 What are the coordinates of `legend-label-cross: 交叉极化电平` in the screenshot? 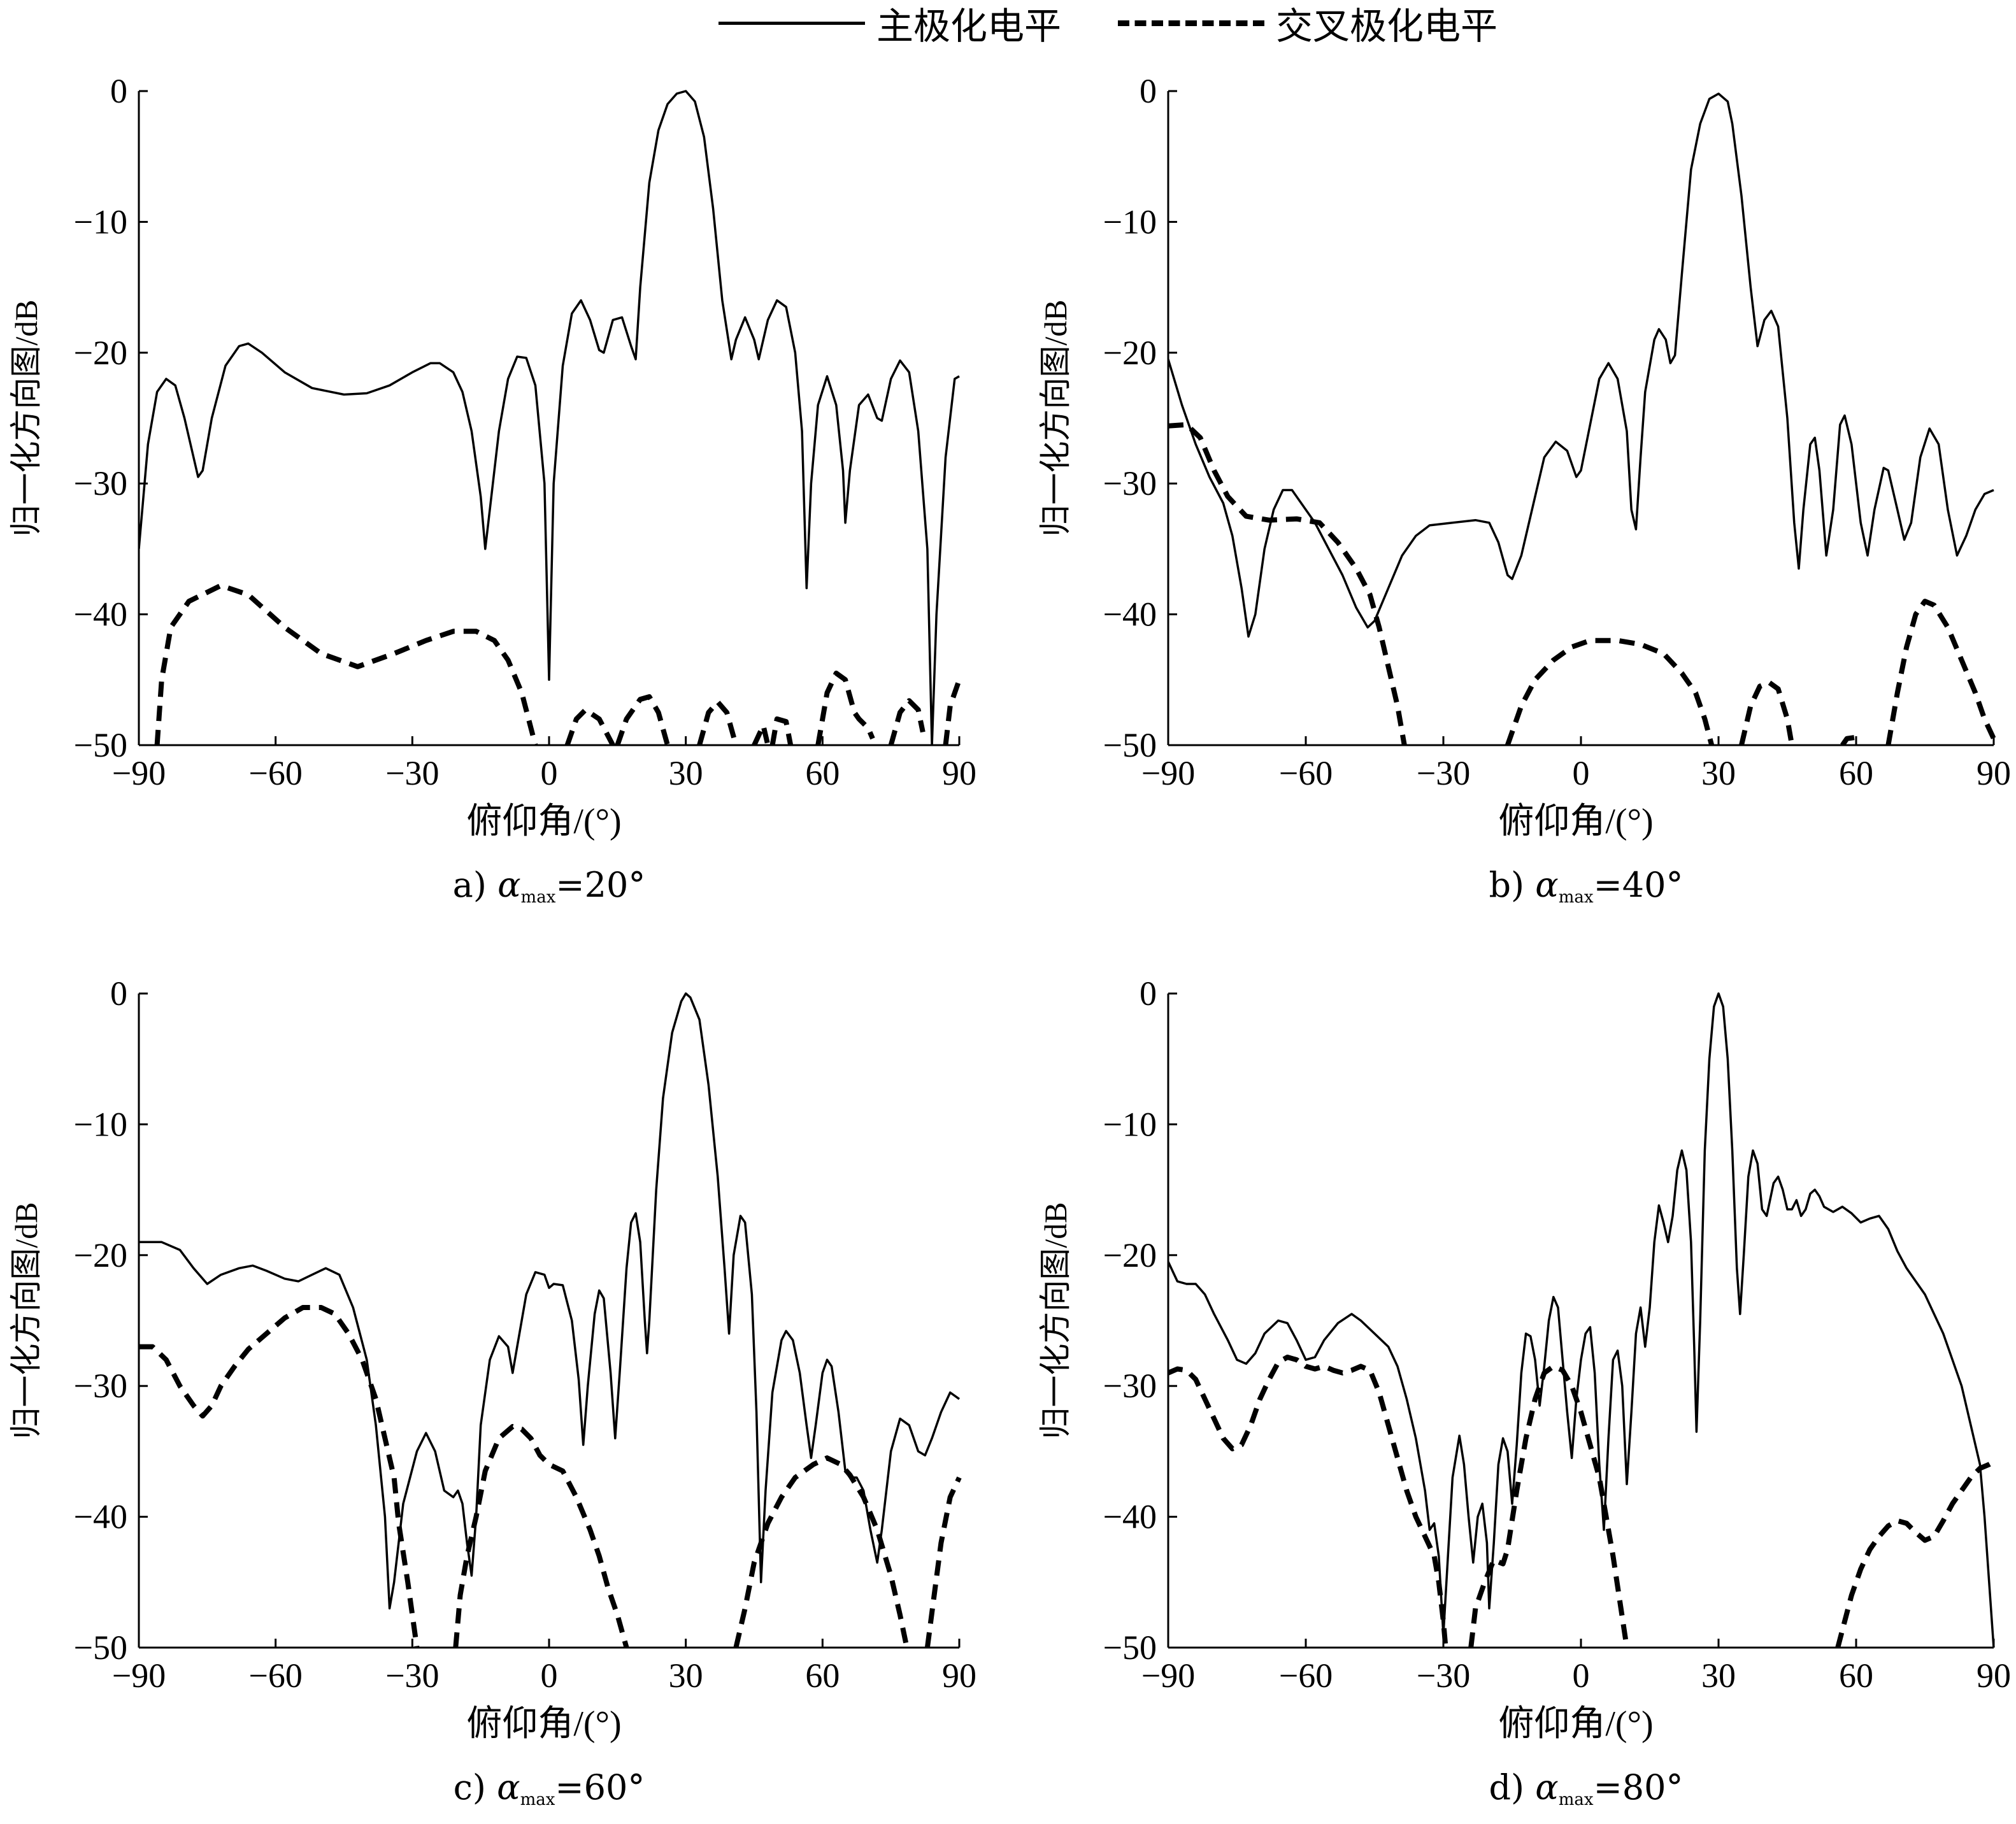 It's located at (1387, 26).